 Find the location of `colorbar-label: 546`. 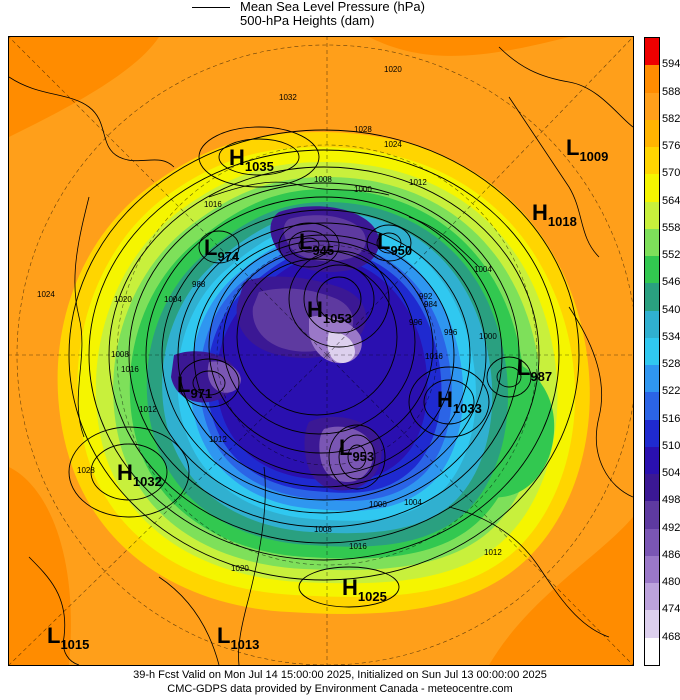

colorbar-label: 546 is located at coordinates (671, 282).